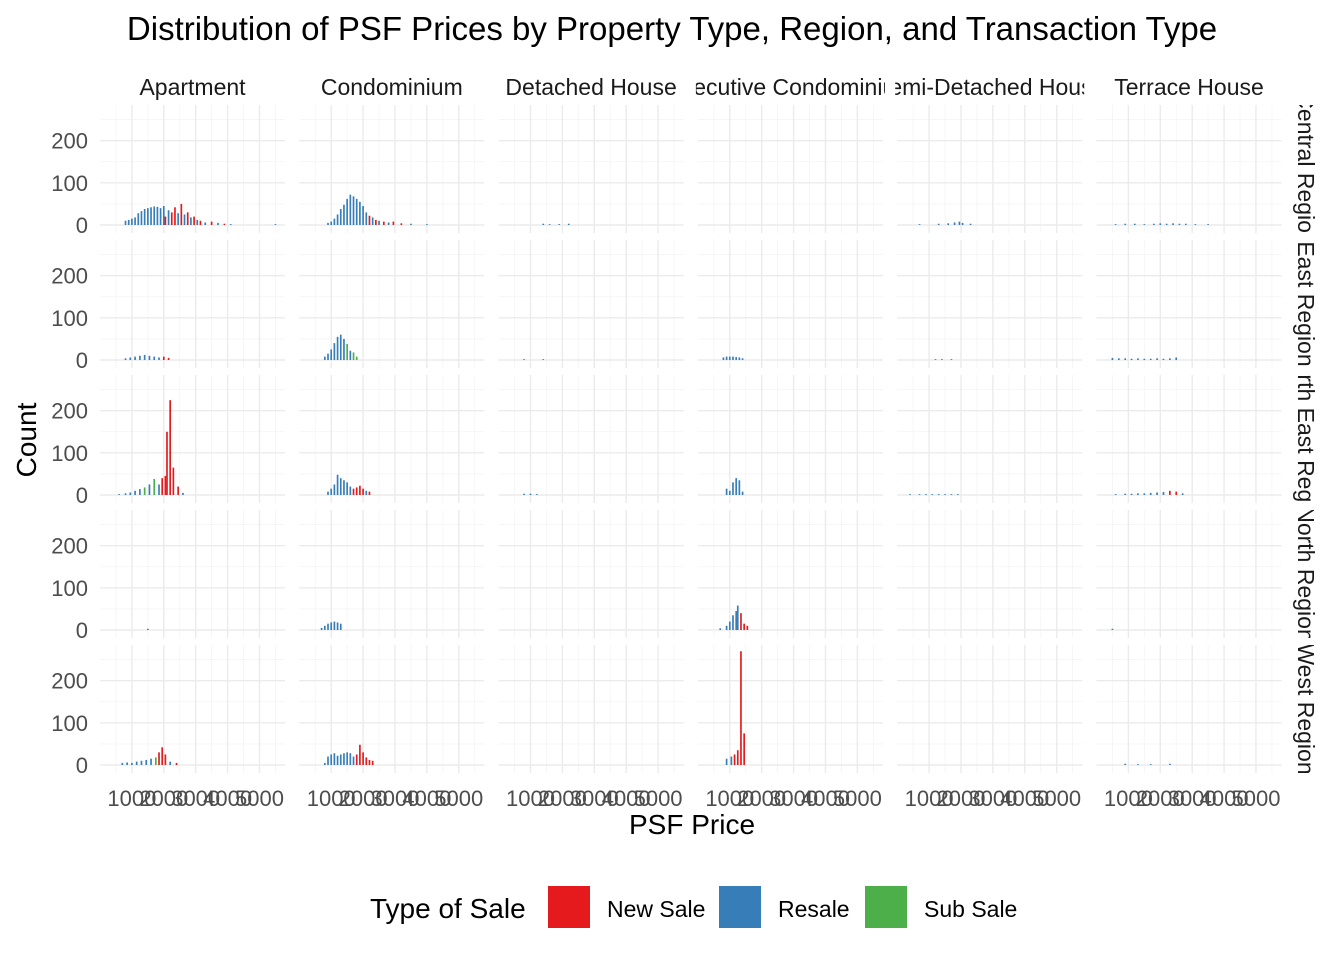  I want to click on panel-condominium-central-region, so click(392, 169).